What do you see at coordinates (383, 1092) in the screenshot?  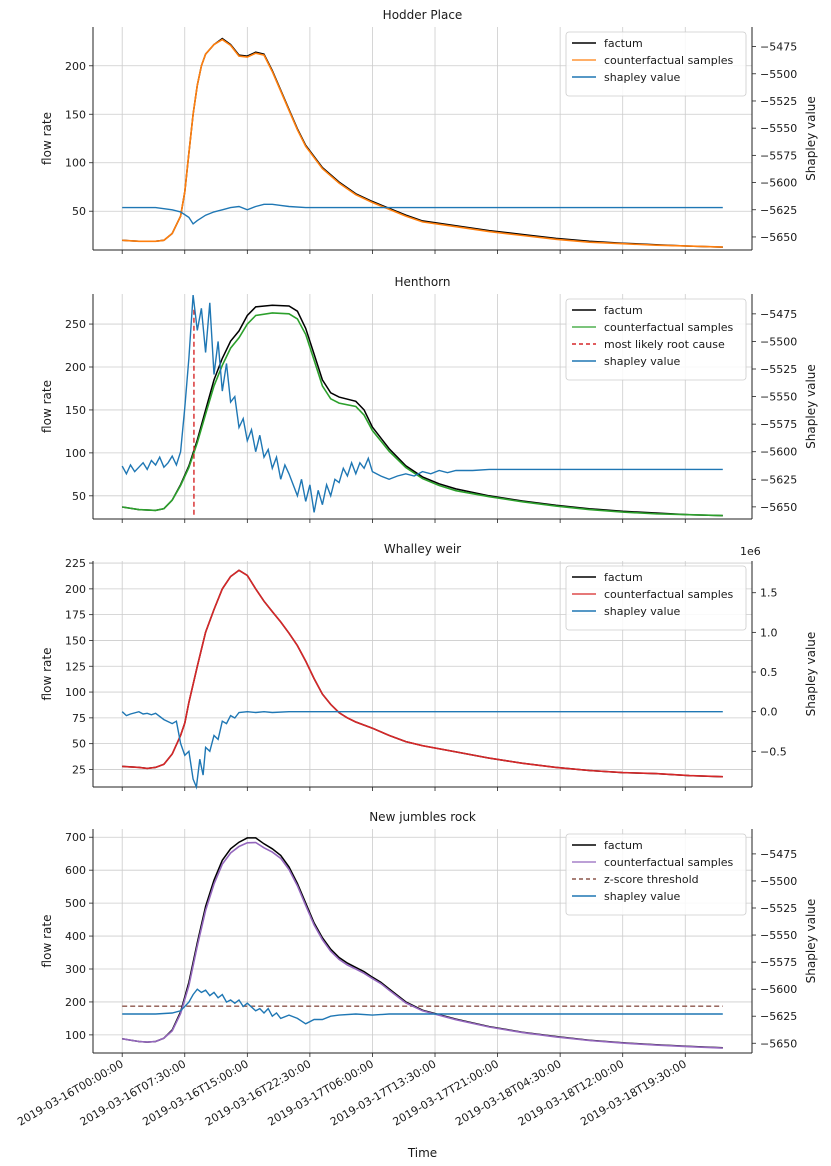 I see `x-tick-label: 2019-03-17T13:30:00` at bounding box center [383, 1092].